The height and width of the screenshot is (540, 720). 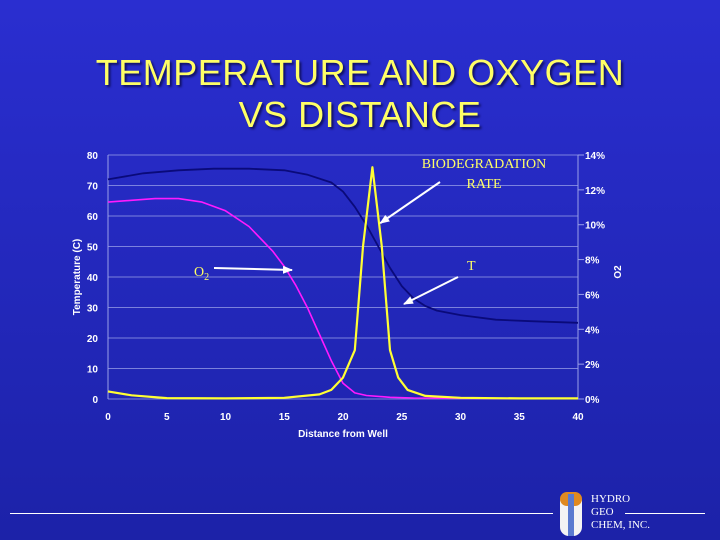 I want to click on y2-axis-label: O2, so click(x=618, y=272).